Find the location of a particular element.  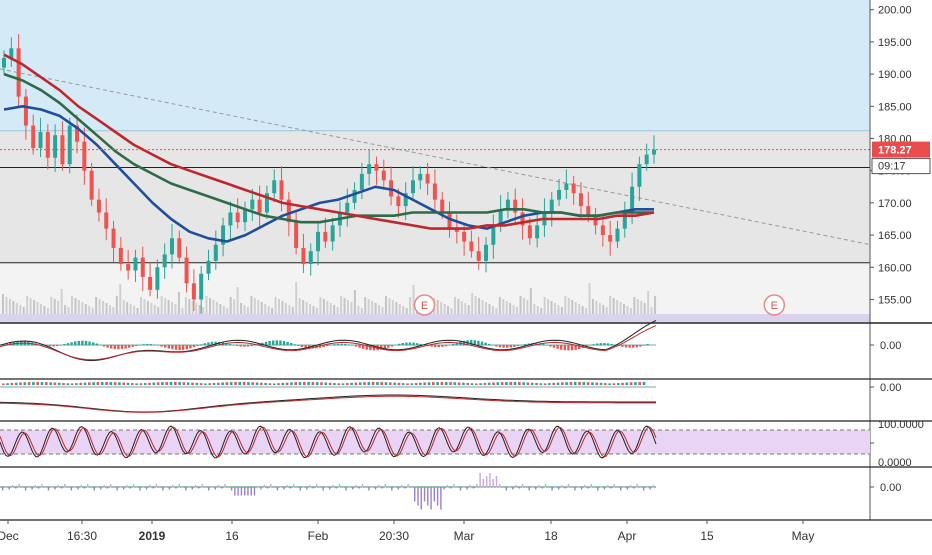

macd-line is located at coordinates (328, 340).